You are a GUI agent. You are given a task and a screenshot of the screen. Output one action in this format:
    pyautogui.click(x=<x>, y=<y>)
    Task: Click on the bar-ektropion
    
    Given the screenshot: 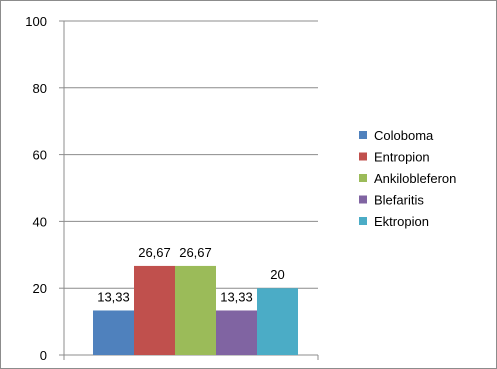 What is the action you would take?
    pyautogui.click(x=277, y=321)
    